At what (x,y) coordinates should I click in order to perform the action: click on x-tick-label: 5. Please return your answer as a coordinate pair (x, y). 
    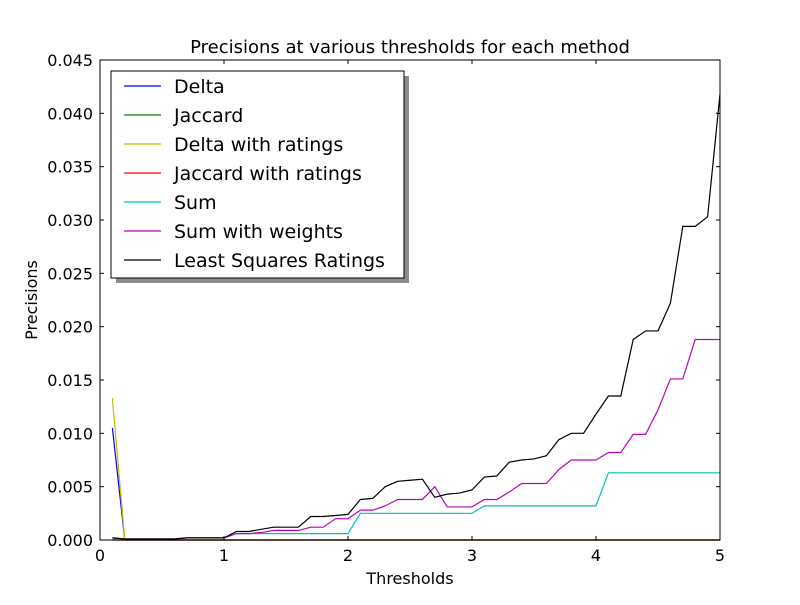
    Looking at the image, I should click on (720, 555).